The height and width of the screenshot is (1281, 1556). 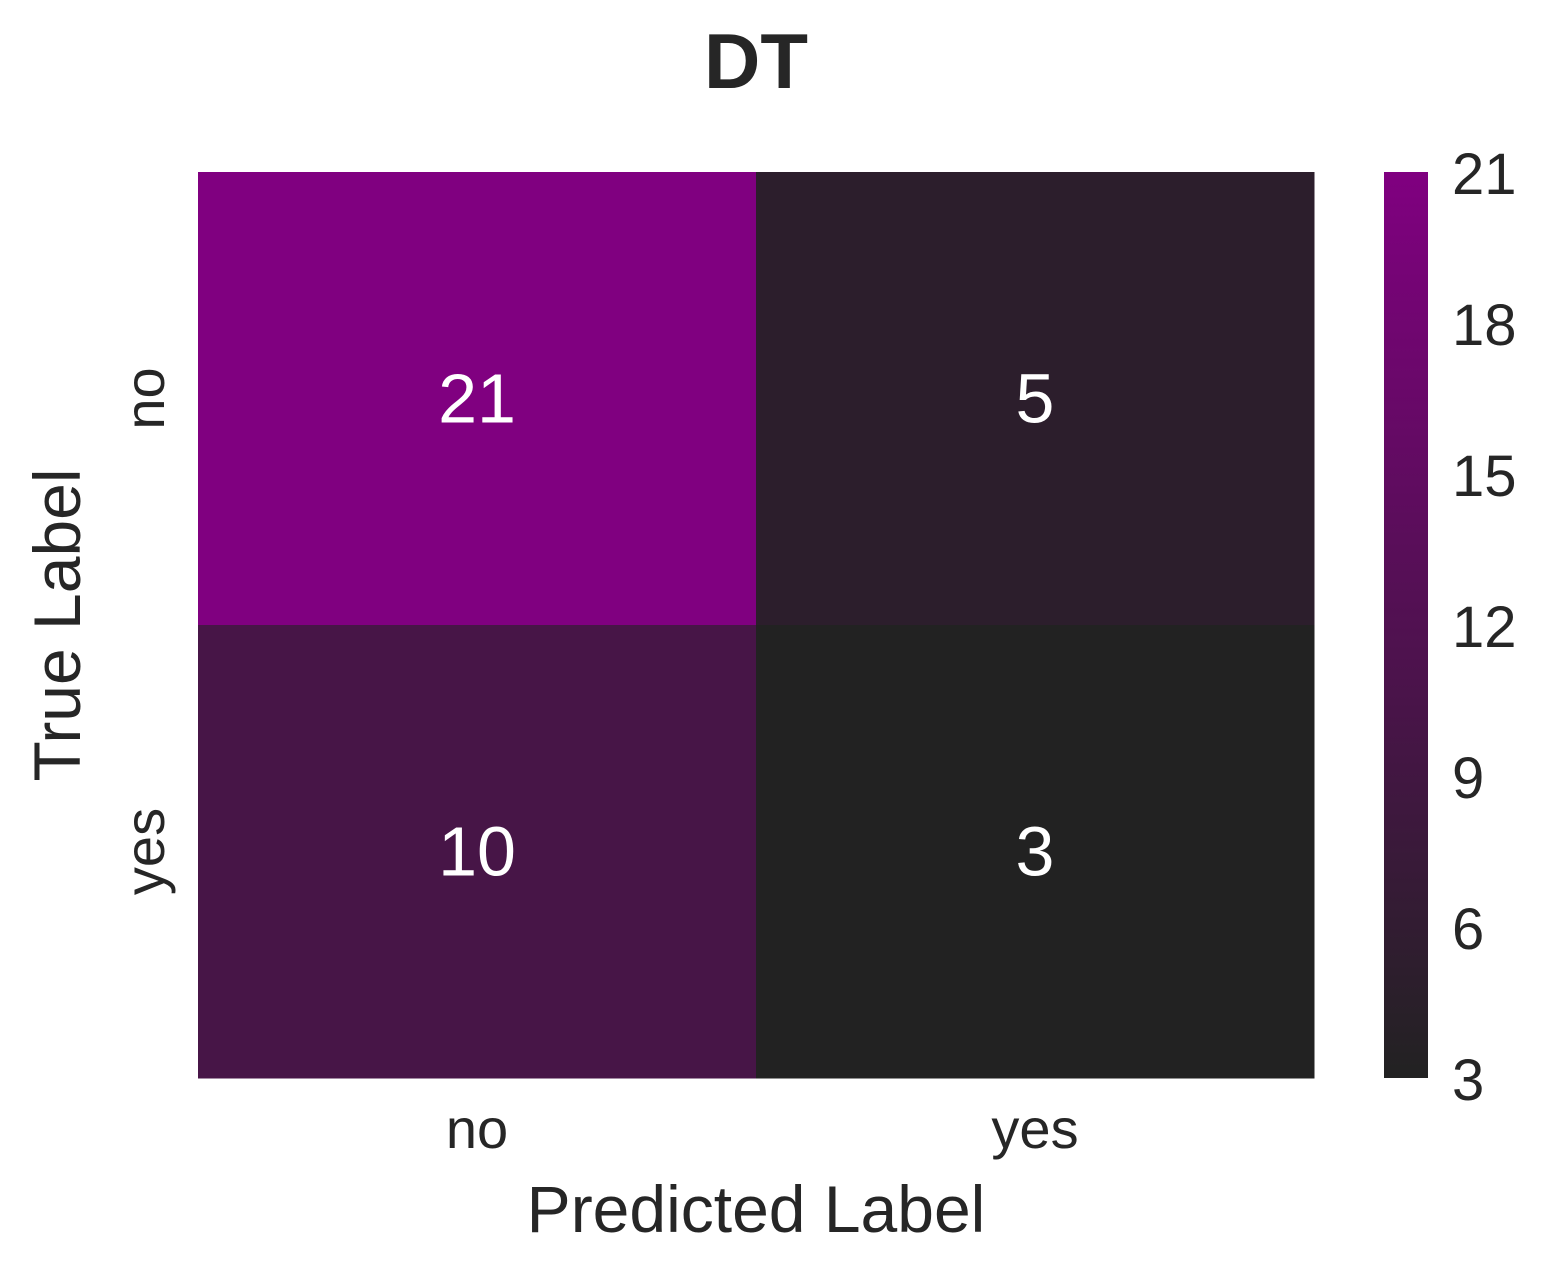 What do you see at coordinates (1034, 1128) in the screenshot?
I see `x-tick-label: yes` at bounding box center [1034, 1128].